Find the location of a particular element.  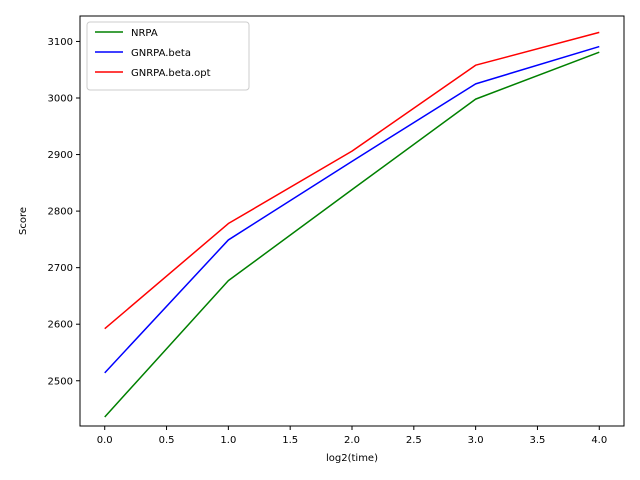

x-tick-label: 3.5 is located at coordinates (538, 440).